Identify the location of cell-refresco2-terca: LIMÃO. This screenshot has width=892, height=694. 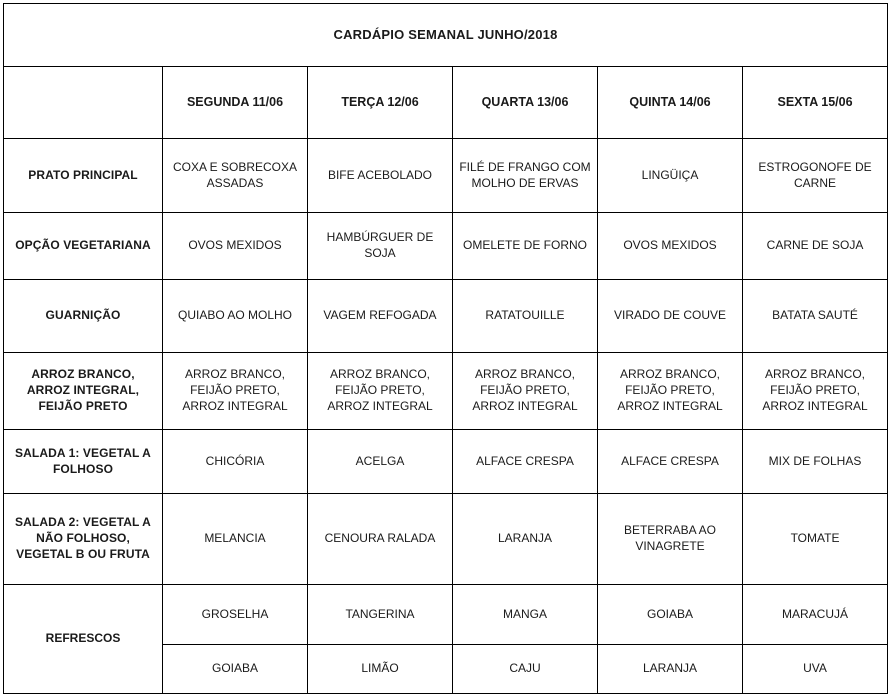
(380, 669).